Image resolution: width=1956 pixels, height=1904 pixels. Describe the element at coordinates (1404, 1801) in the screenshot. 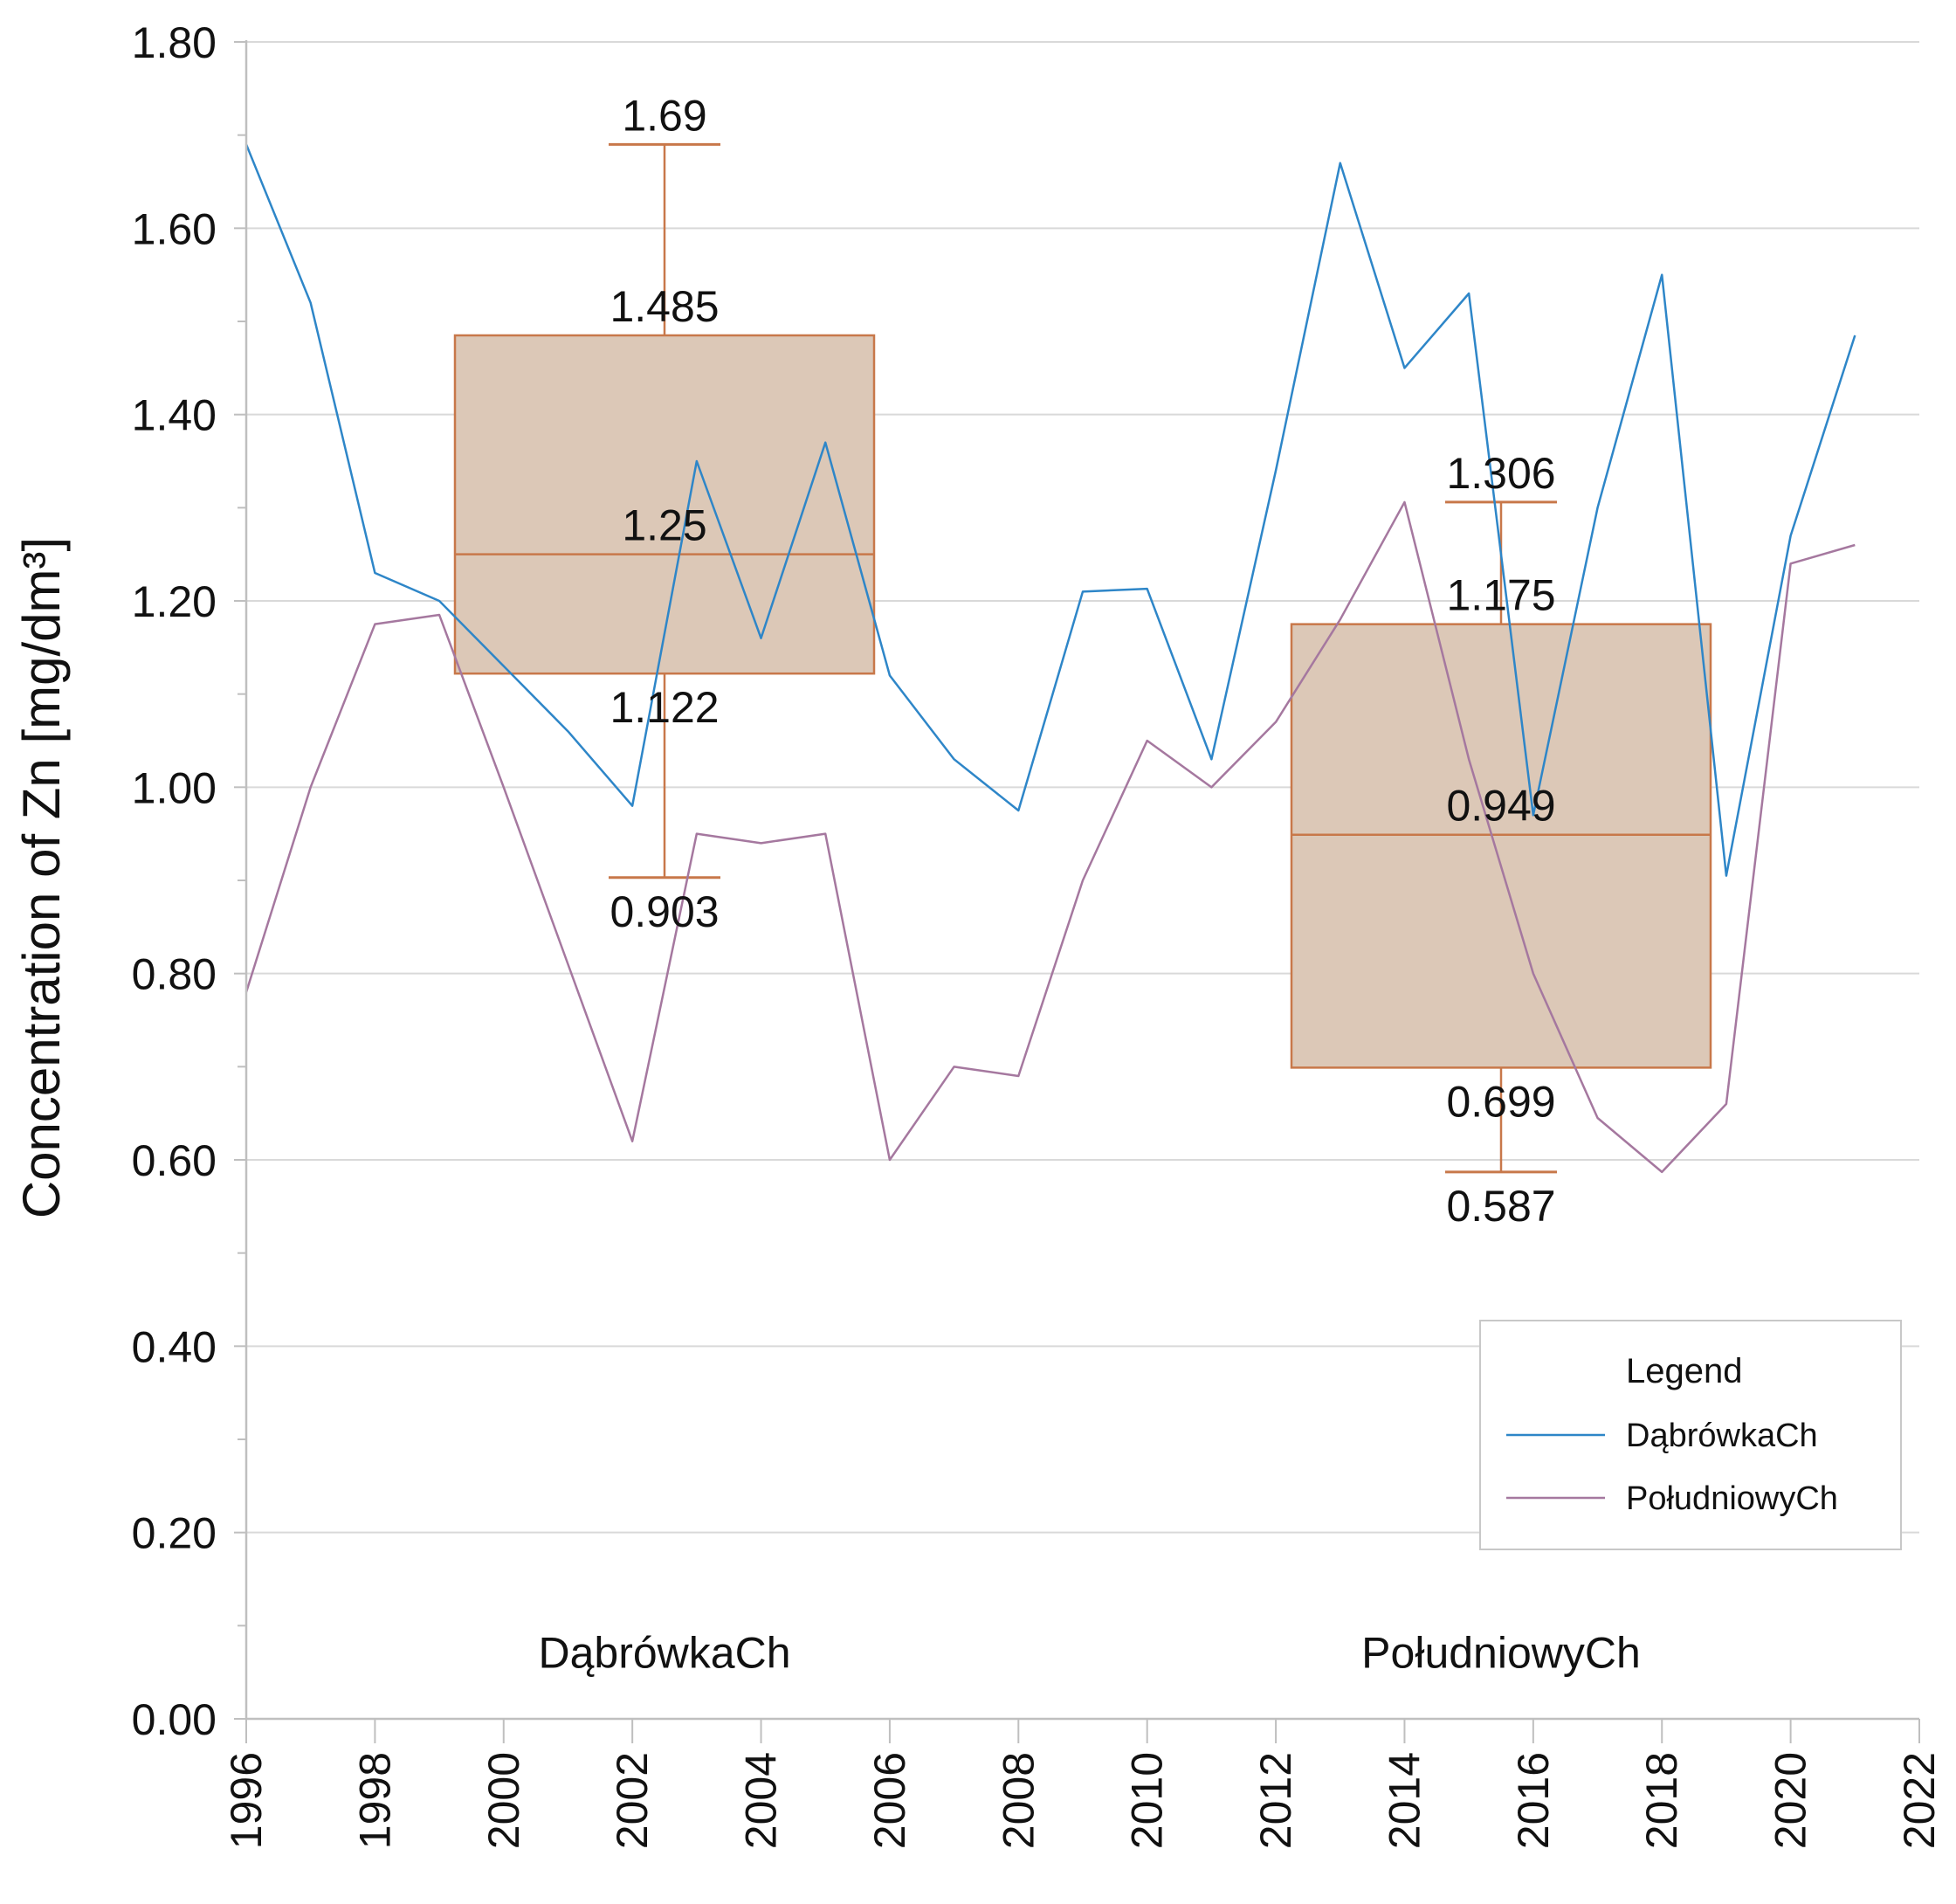

I see `x-tick-label: 2014` at that location.